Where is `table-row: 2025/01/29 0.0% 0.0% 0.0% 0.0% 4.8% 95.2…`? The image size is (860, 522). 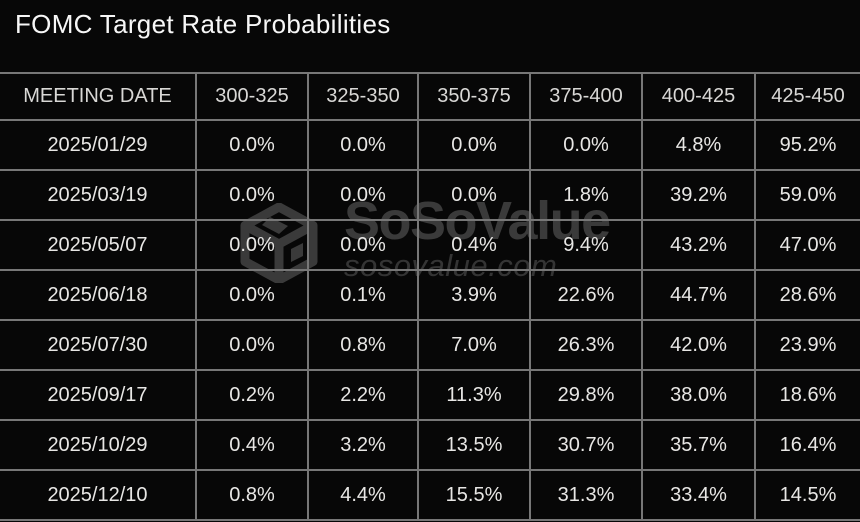 table-row: 2025/01/29 0.0% 0.0% 0.0% 0.0% 4.8% 95.2… is located at coordinates (430, 145).